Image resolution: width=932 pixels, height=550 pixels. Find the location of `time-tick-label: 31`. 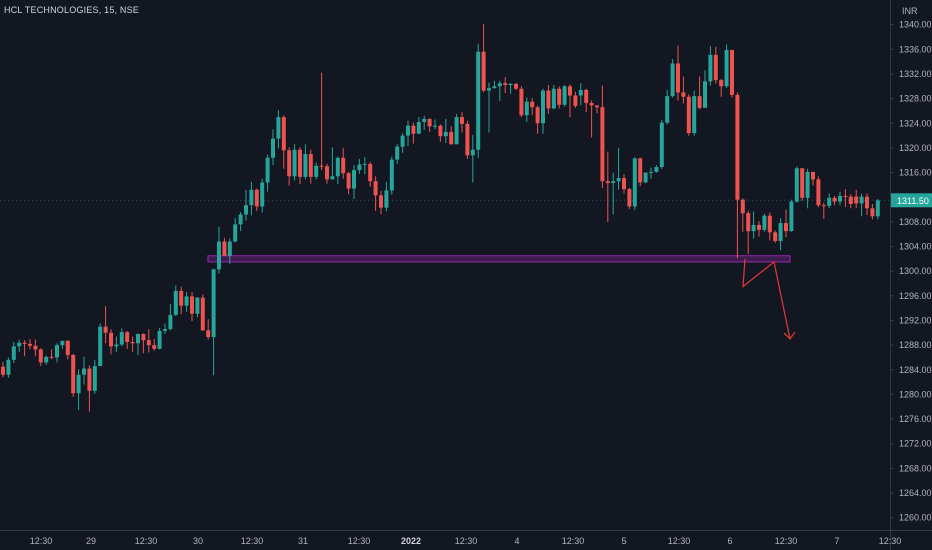

time-tick-label: 31 is located at coordinates (303, 541).